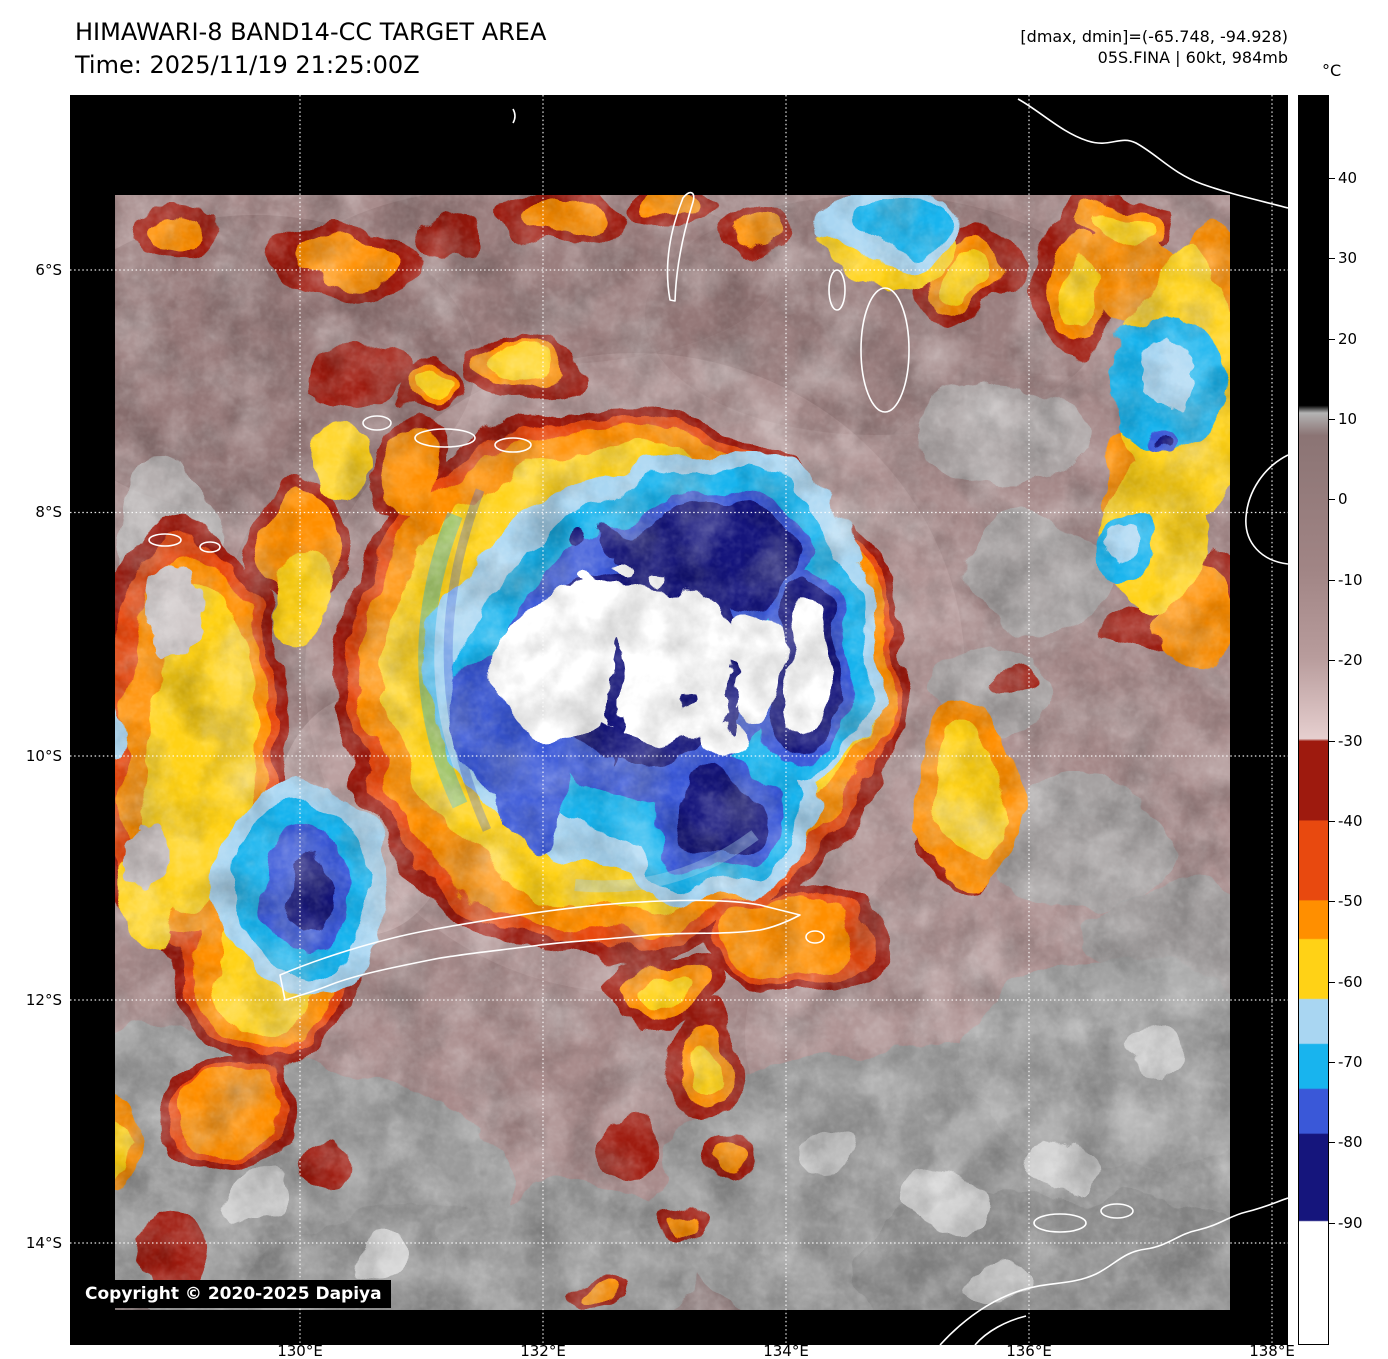 The height and width of the screenshot is (1359, 1388). Describe the element at coordinates (1029, 1350) in the screenshot. I see `lon-tick-label: 136°E` at that location.